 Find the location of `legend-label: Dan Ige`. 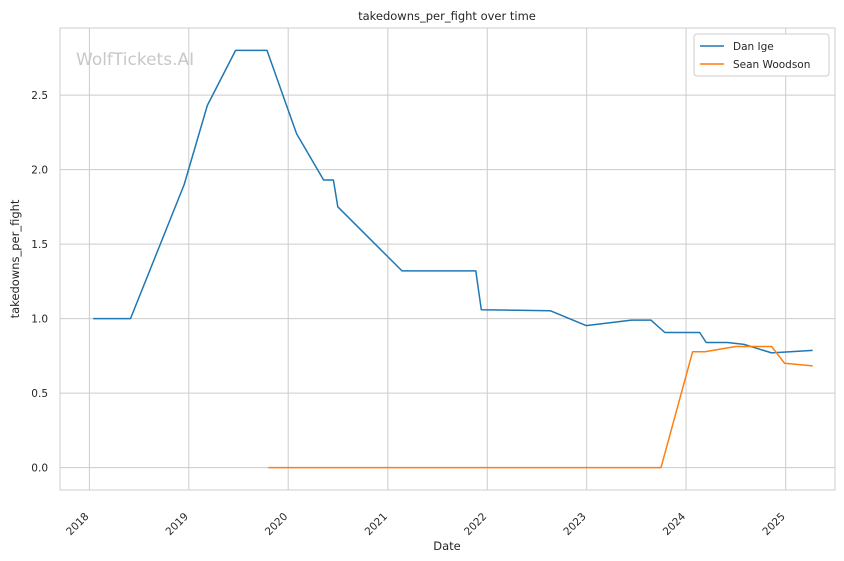

legend-label: Dan Ige is located at coordinates (753, 47).